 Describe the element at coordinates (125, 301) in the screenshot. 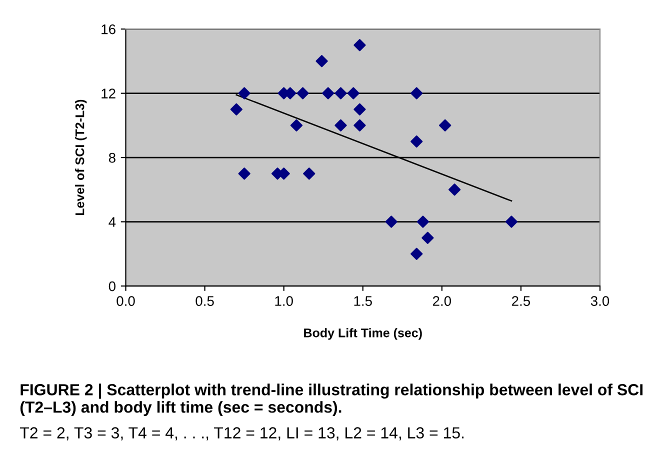

I see `x-tick-label: 0.0` at that location.